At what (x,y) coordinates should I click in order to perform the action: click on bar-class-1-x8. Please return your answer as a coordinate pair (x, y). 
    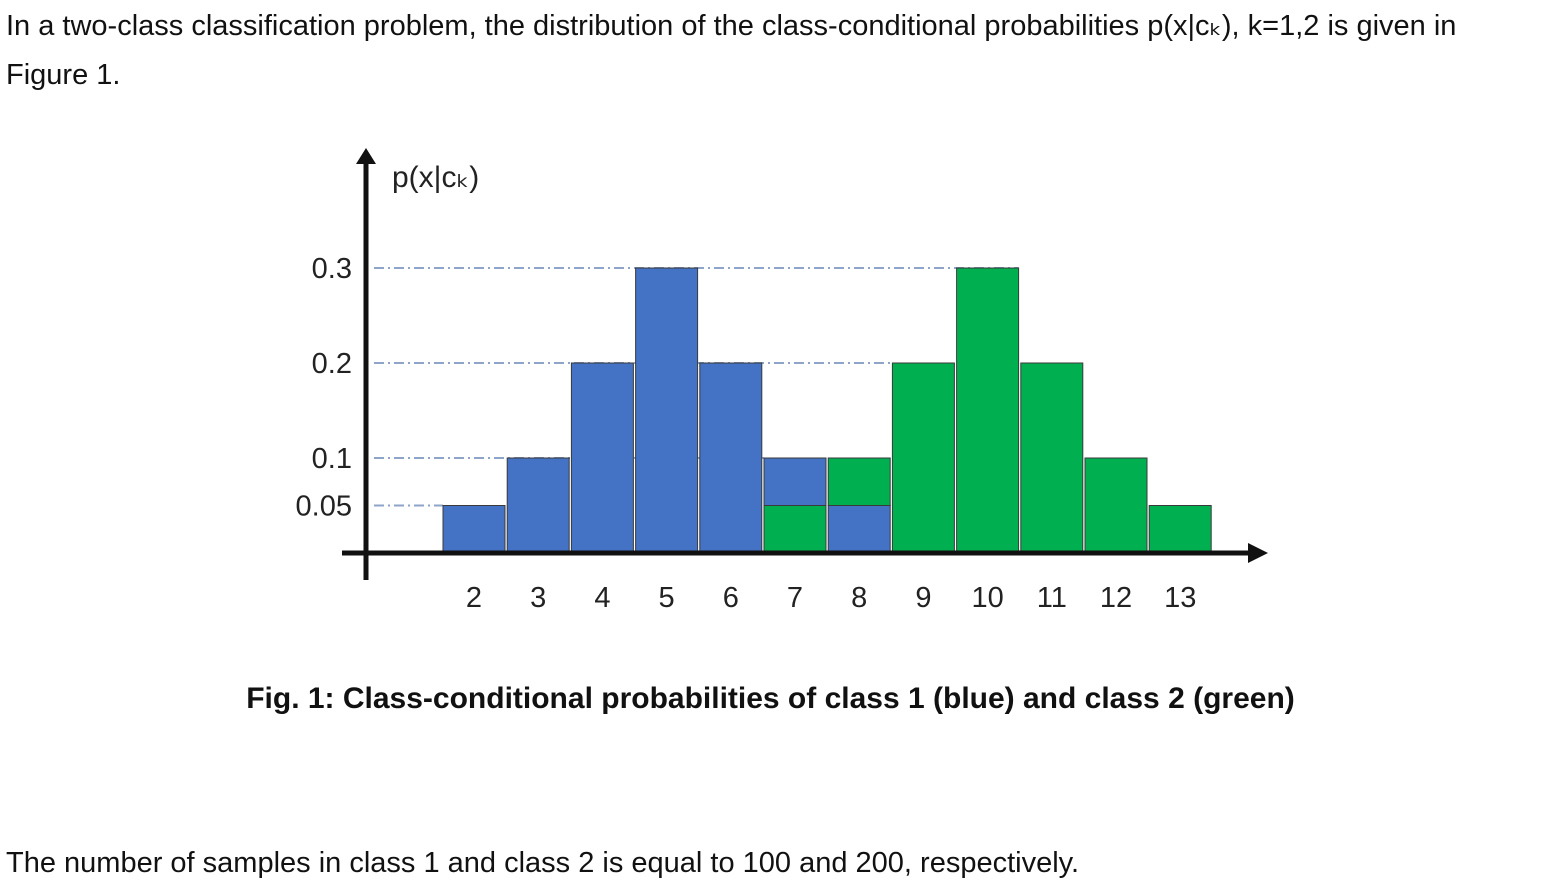
    Looking at the image, I should click on (859, 529).